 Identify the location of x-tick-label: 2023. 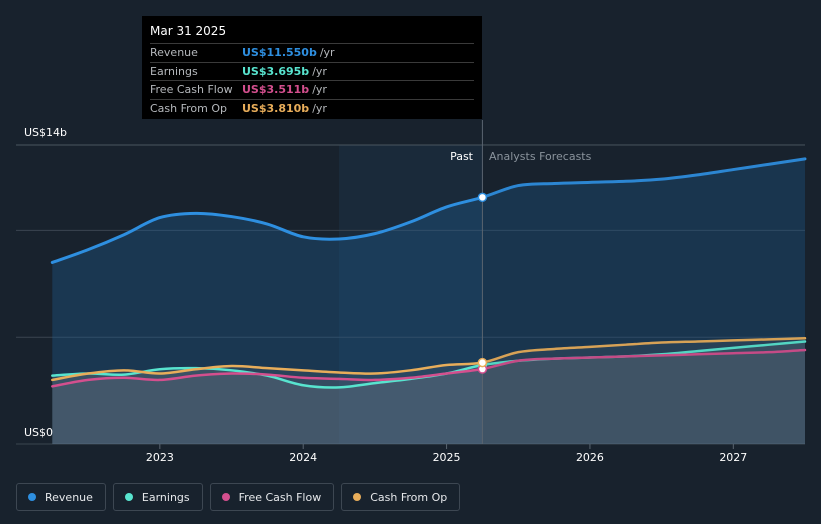
(160, 457).